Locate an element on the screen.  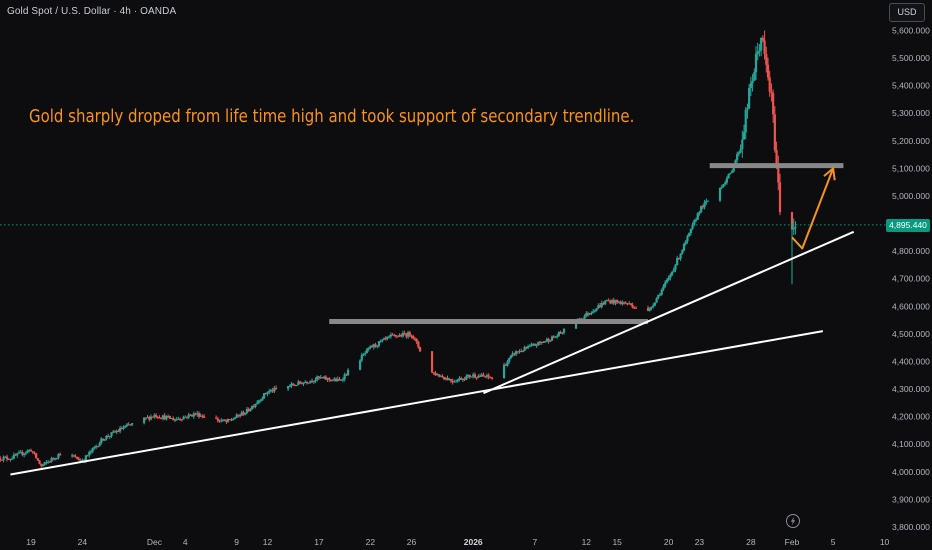
x-tick-label: 2026 is located at coordinates (473, 542).